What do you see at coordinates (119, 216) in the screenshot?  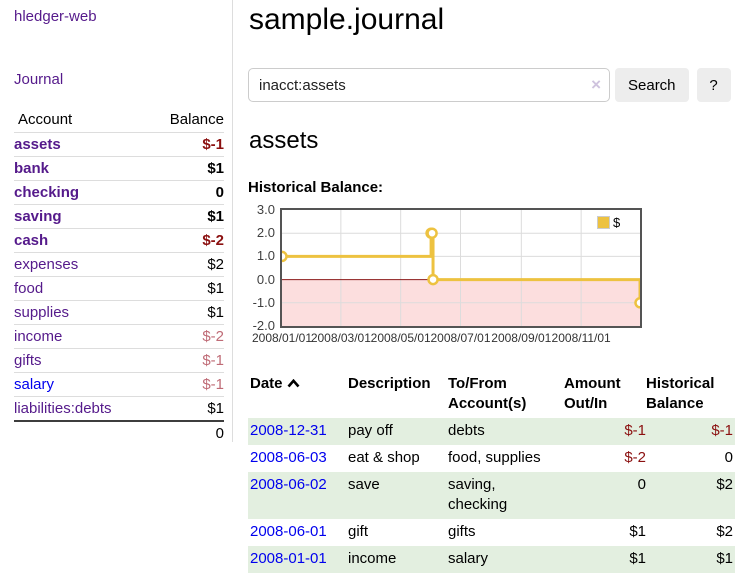 I see `account-row: saving $1` at bounding box center [119, 216].